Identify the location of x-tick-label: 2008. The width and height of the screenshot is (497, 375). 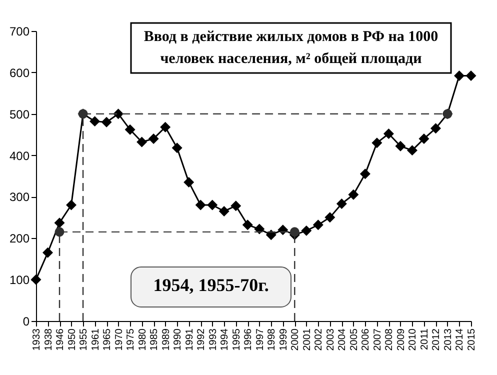
(390, 339).